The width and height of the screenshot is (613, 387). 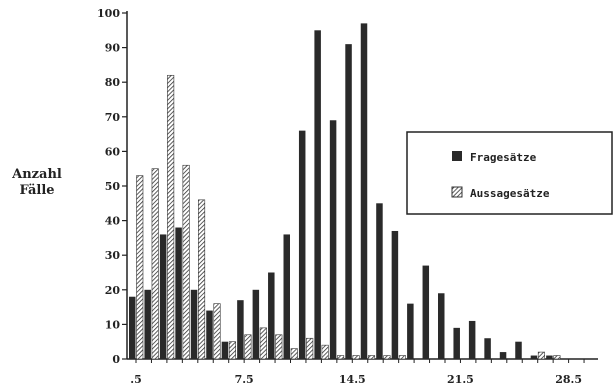 What do you see at coordinates (113, 82) in the screenshot?
I see `y-tick-label: 80` at bounding box center [113, 82].